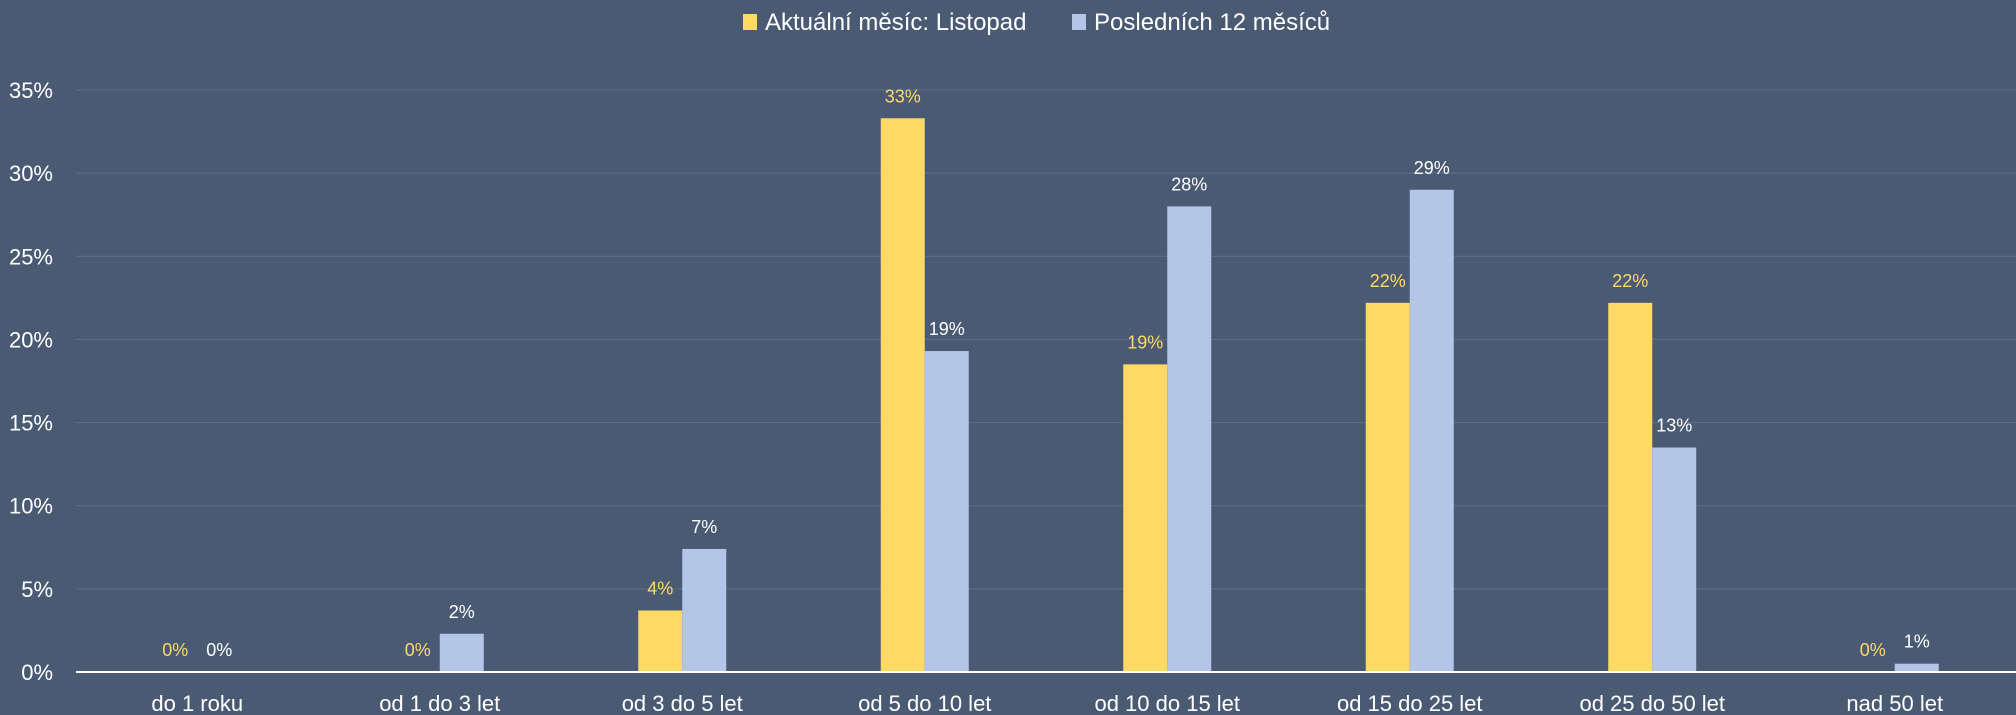 The height and width of the screenshot is (715, 2016). I want to click on x-tick-label: nad 50 let, so click(1894, 703).